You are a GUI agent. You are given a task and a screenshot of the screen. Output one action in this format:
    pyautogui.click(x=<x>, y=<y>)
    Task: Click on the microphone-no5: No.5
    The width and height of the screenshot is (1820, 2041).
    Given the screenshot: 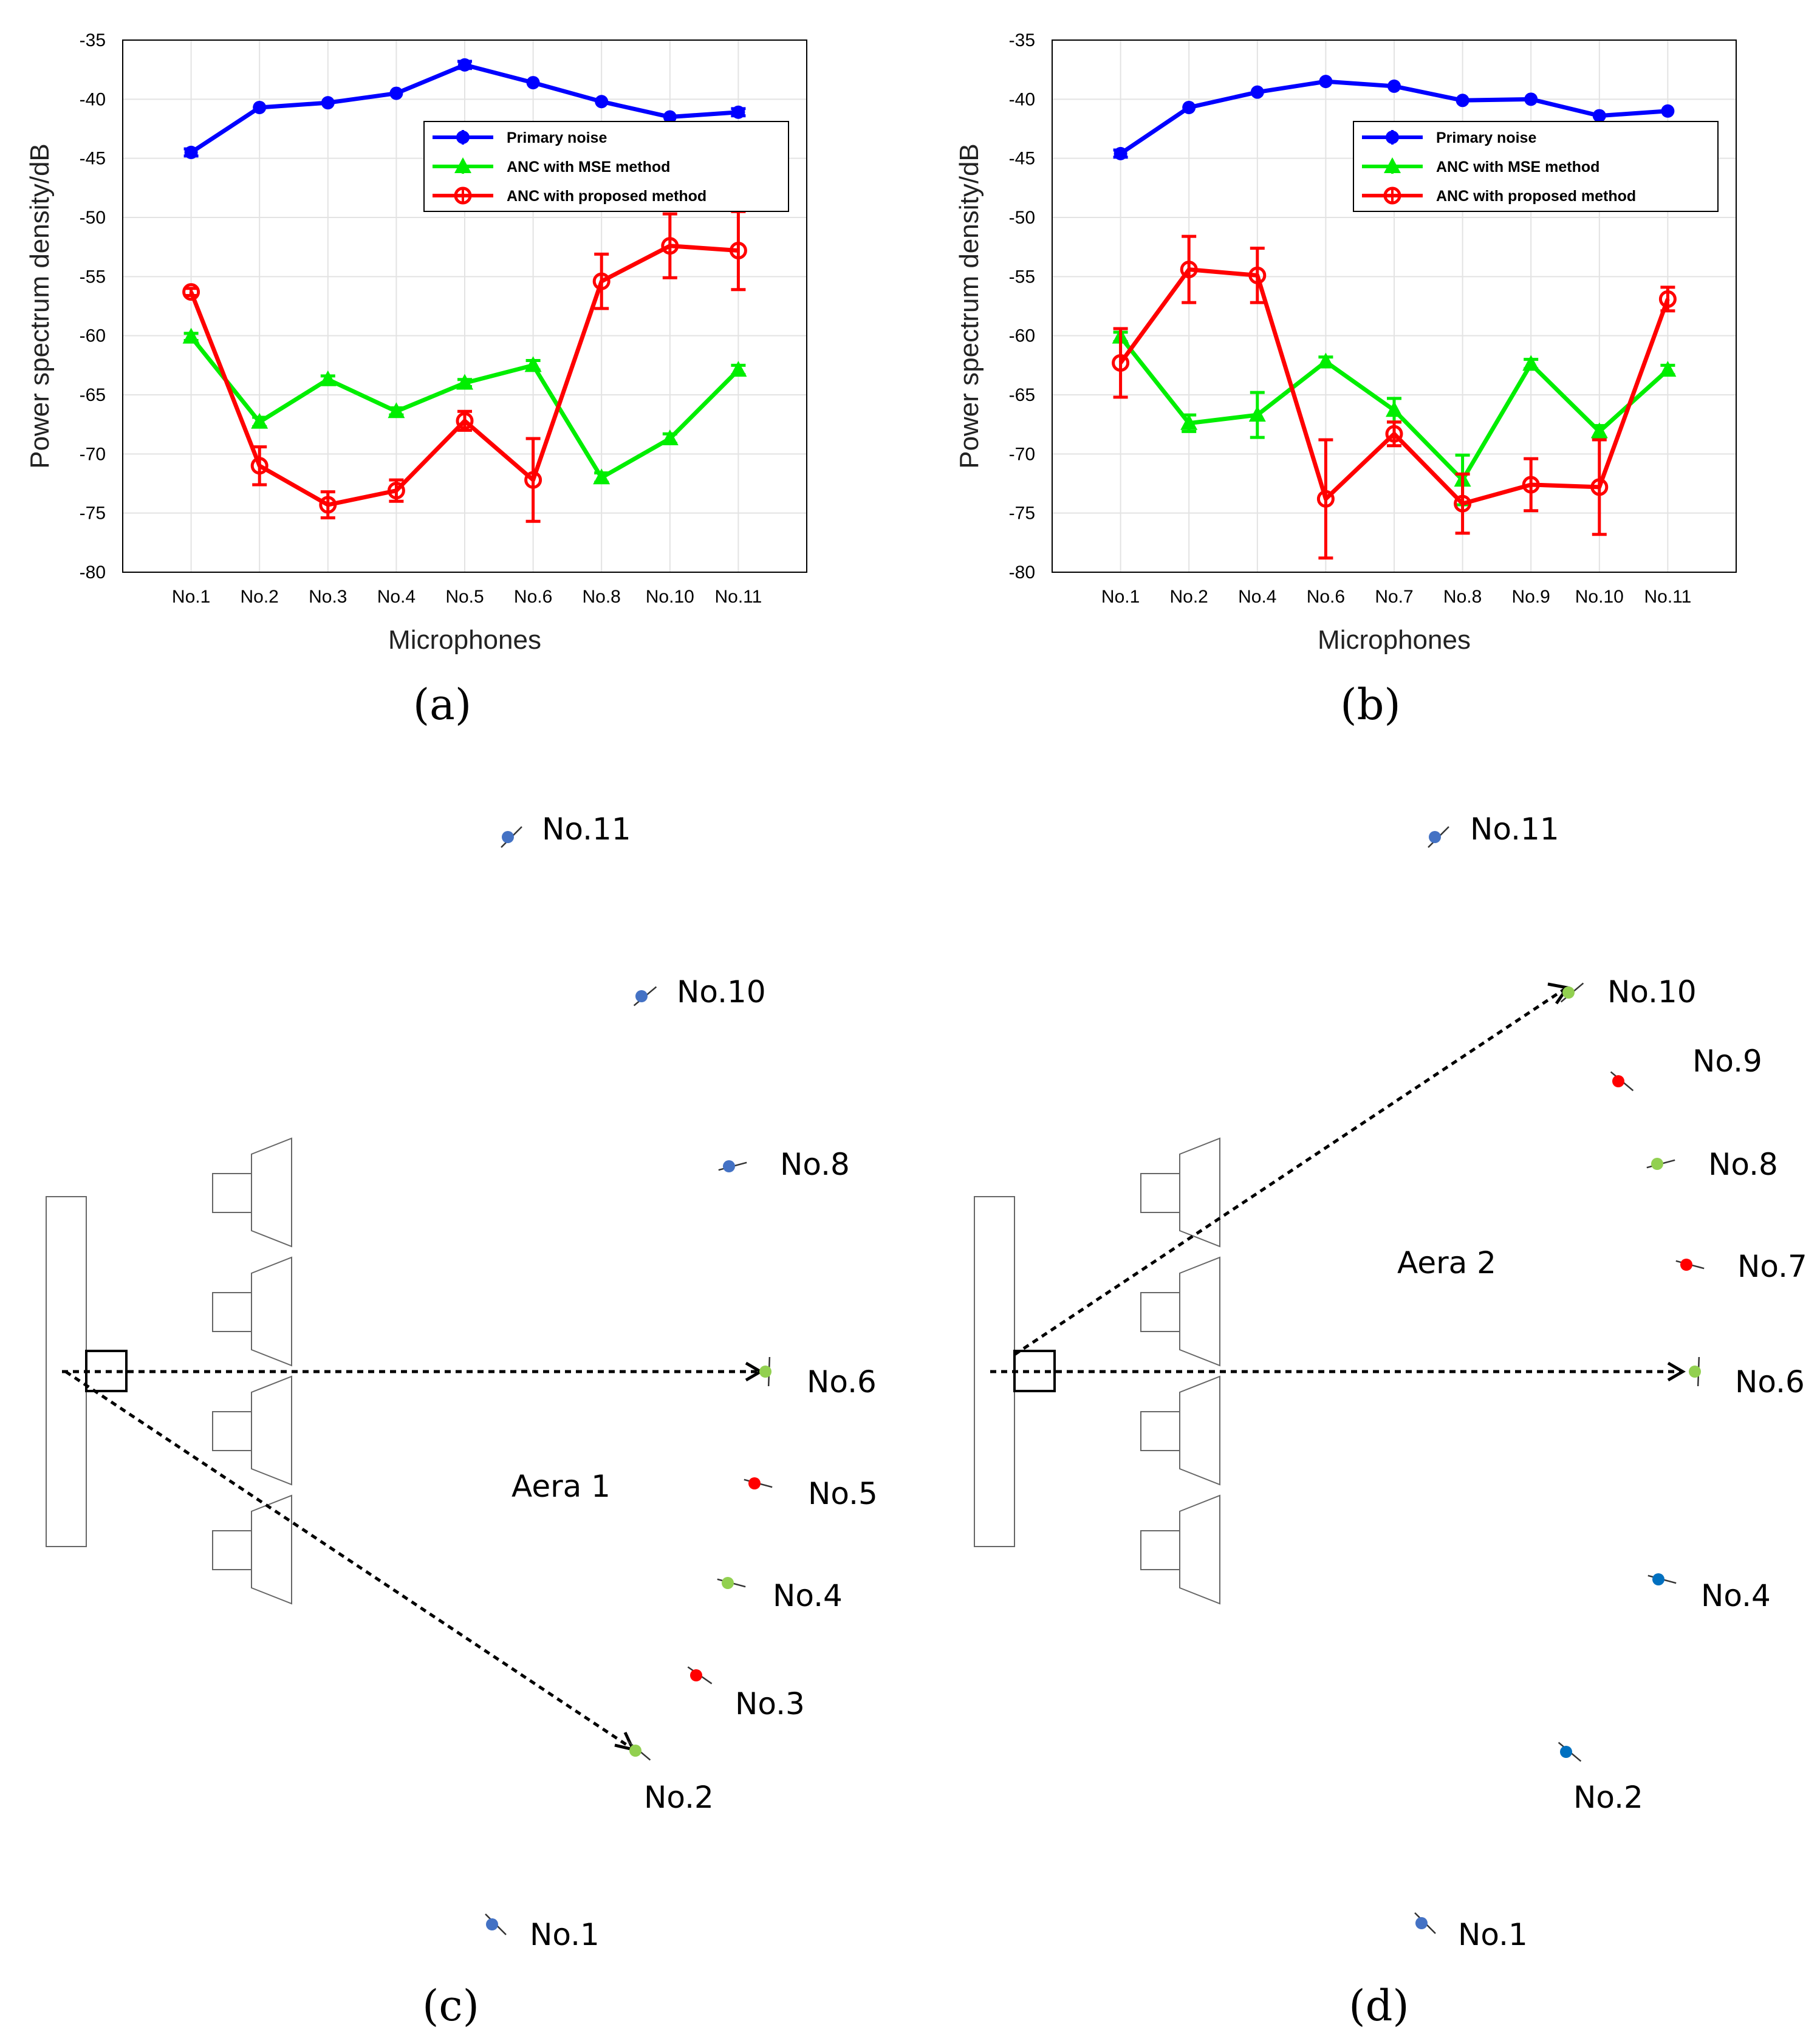 What is the action you would take?
    pyautogui.click(x=811, y=1493)
    